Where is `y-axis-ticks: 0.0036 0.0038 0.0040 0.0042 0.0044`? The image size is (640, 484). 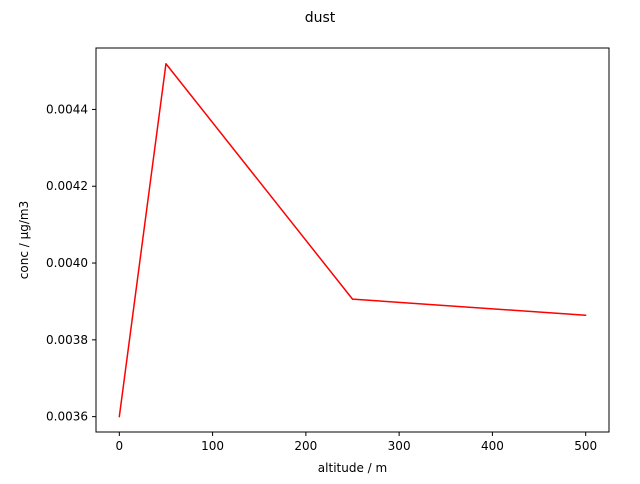 y-axis-ticks: 0.0036 0.0038 0.0040 0.0042 0.0044 is located at coordinates (71, 263).